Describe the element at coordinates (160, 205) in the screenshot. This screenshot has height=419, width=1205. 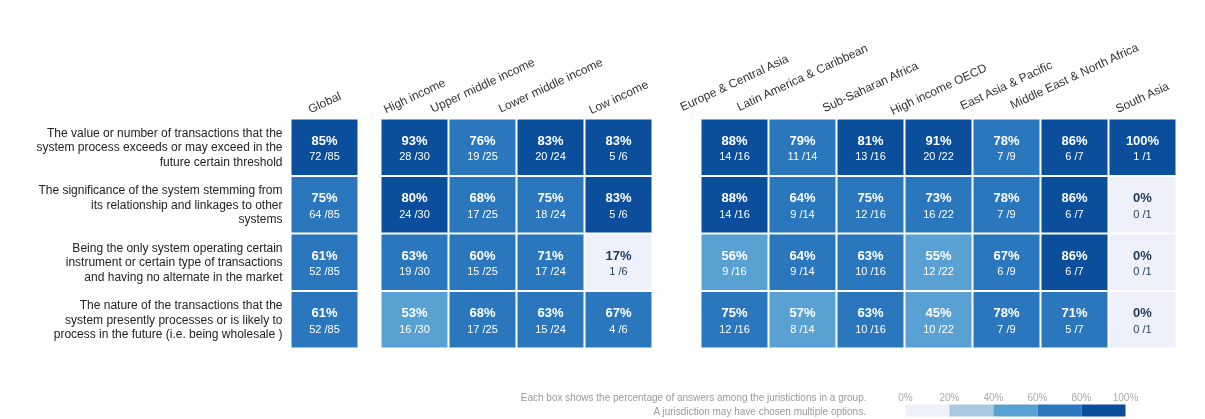
I see `y-tick-label: The significance of the system stemming from its relationship and linkages to other systems` at that location.